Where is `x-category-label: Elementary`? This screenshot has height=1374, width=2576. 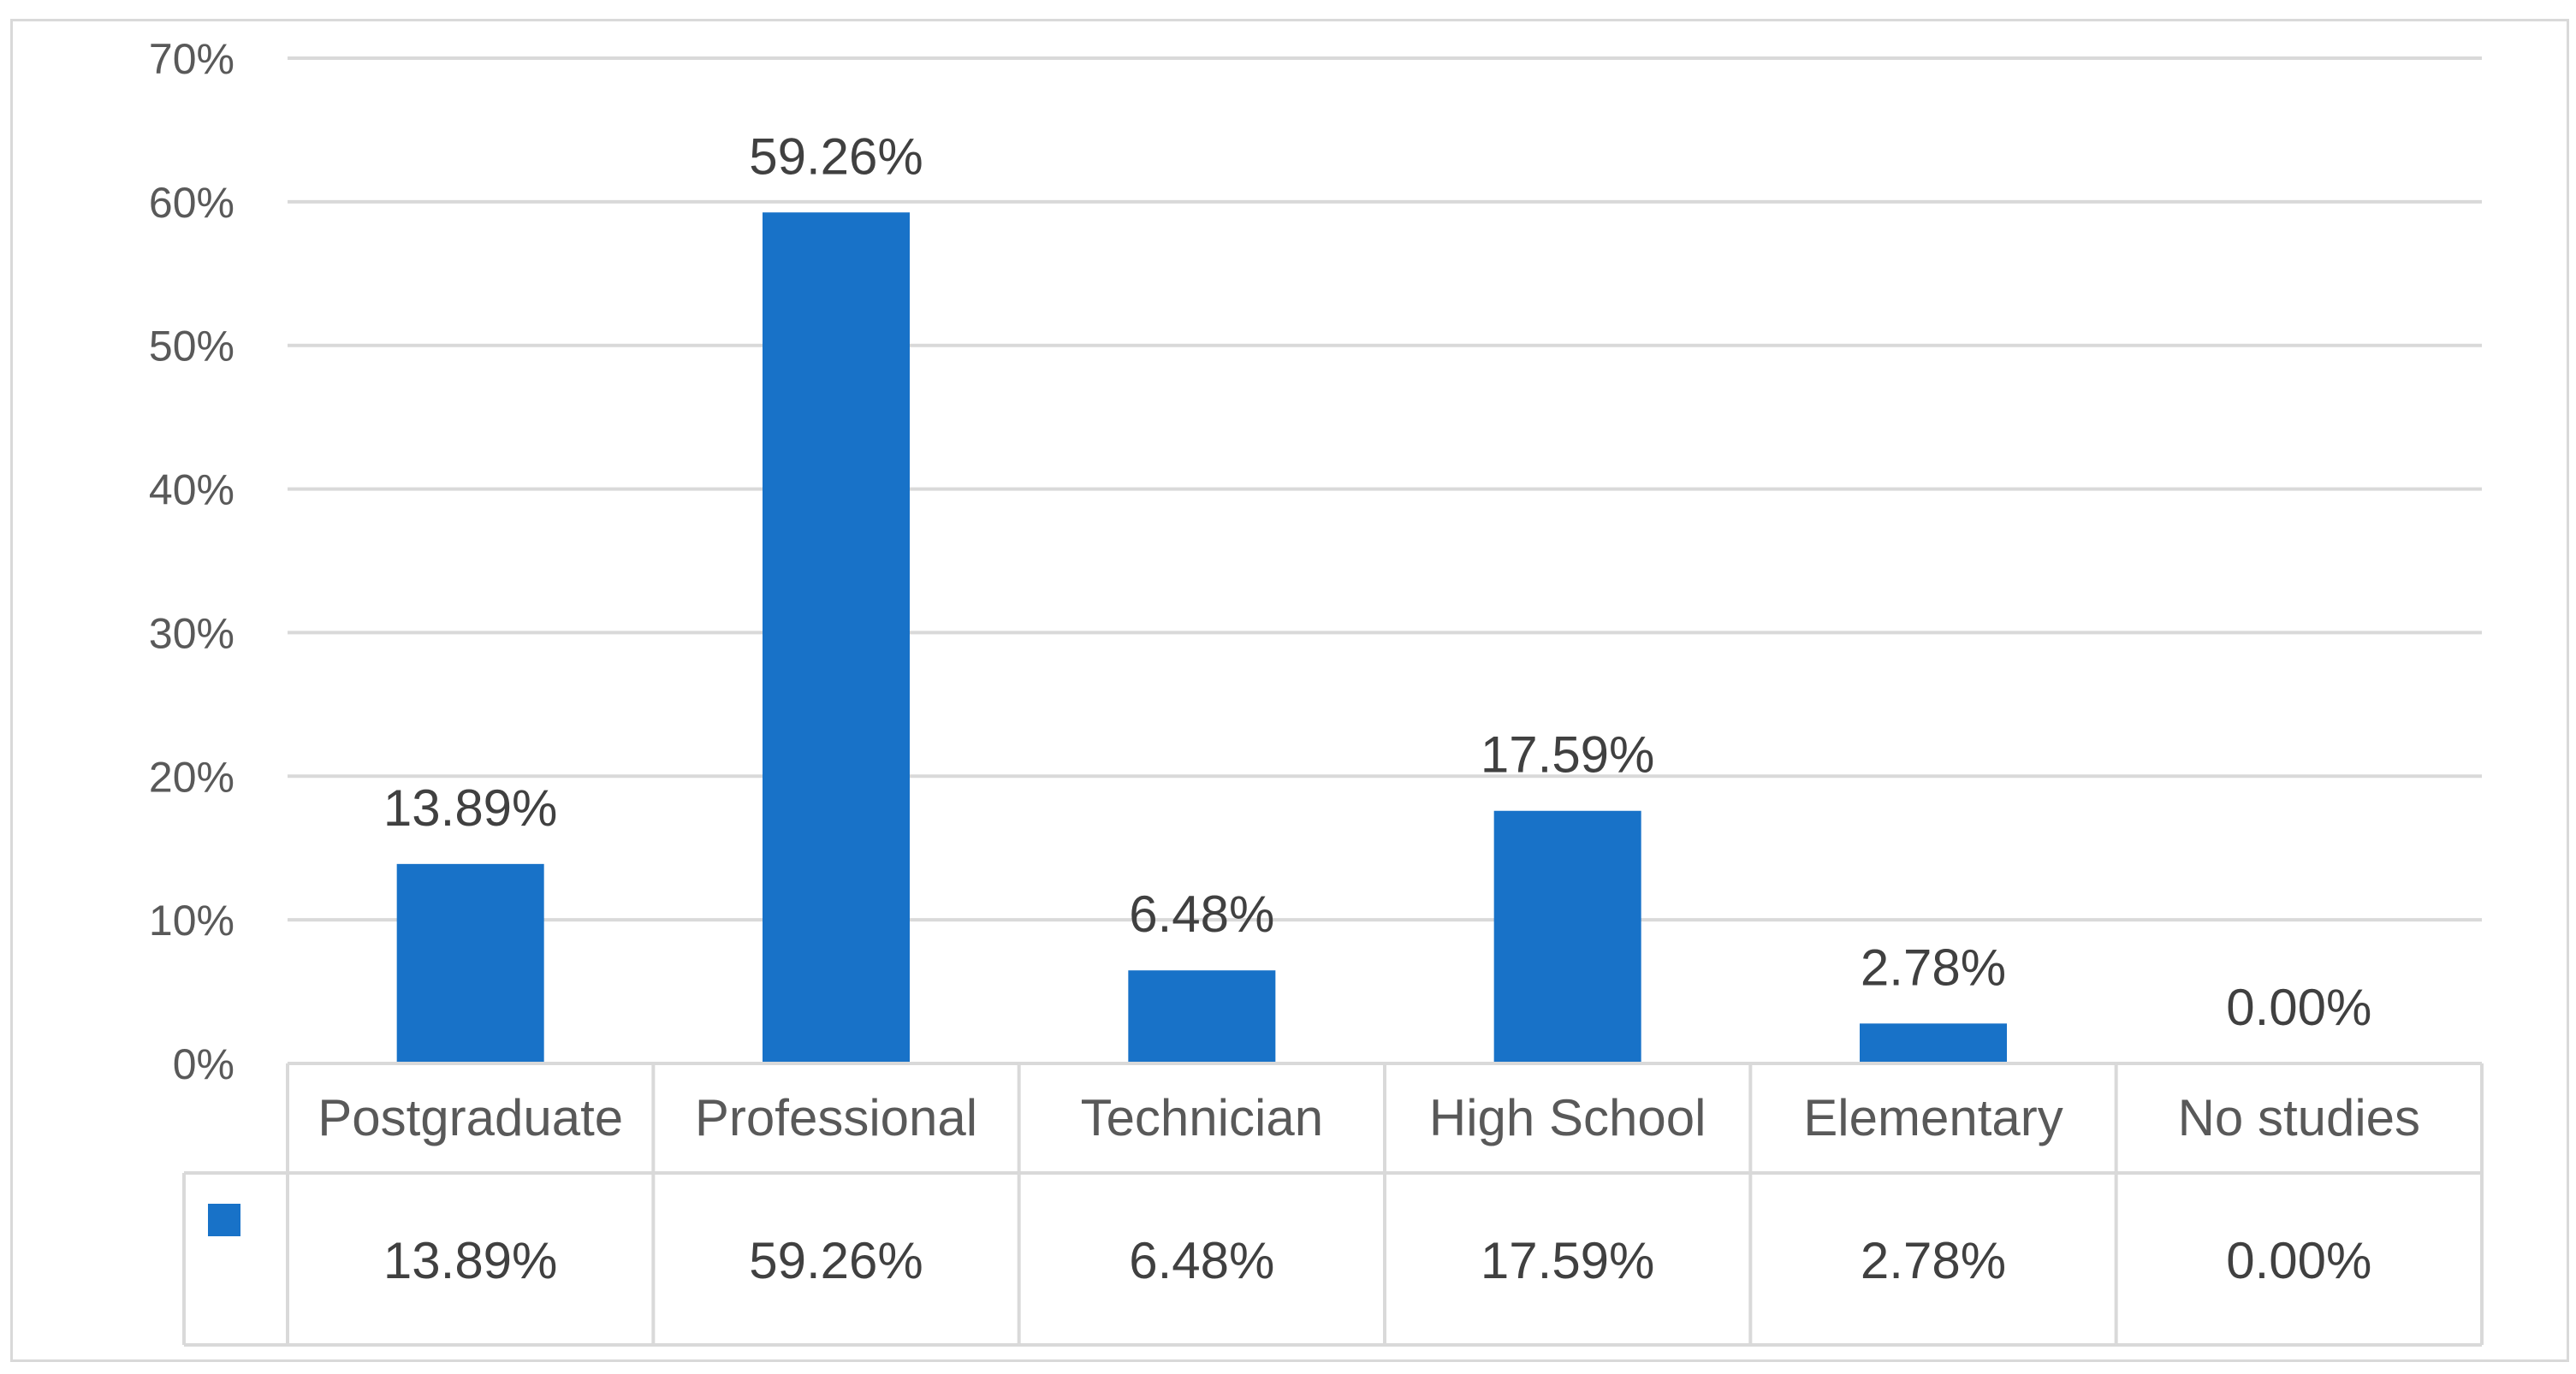 x-category-label: Elementary is located at coordinates (1933, 1117).